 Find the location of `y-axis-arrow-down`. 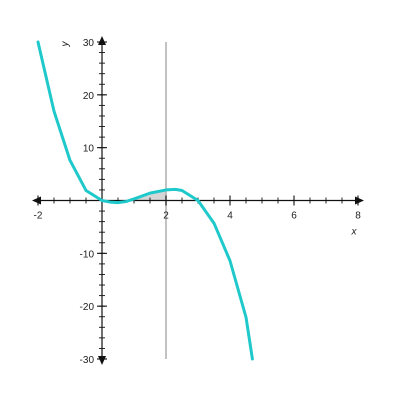

y-axis-arrow-down is located at coordinates (102, 360).